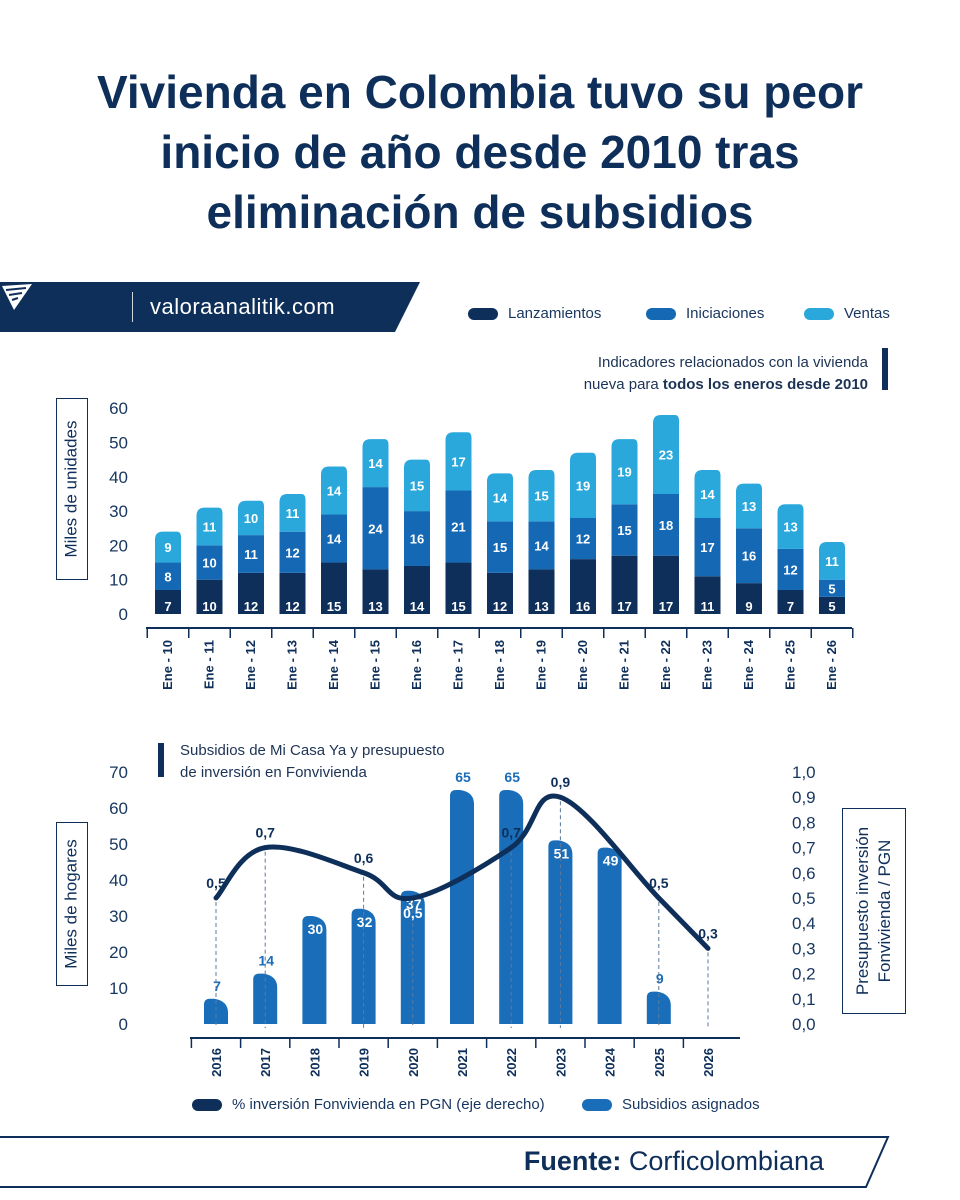 The width and height of the screenshot is (960, 1200). I want to click on brand-banner: valoraanalitik.com, so click(210, 307).